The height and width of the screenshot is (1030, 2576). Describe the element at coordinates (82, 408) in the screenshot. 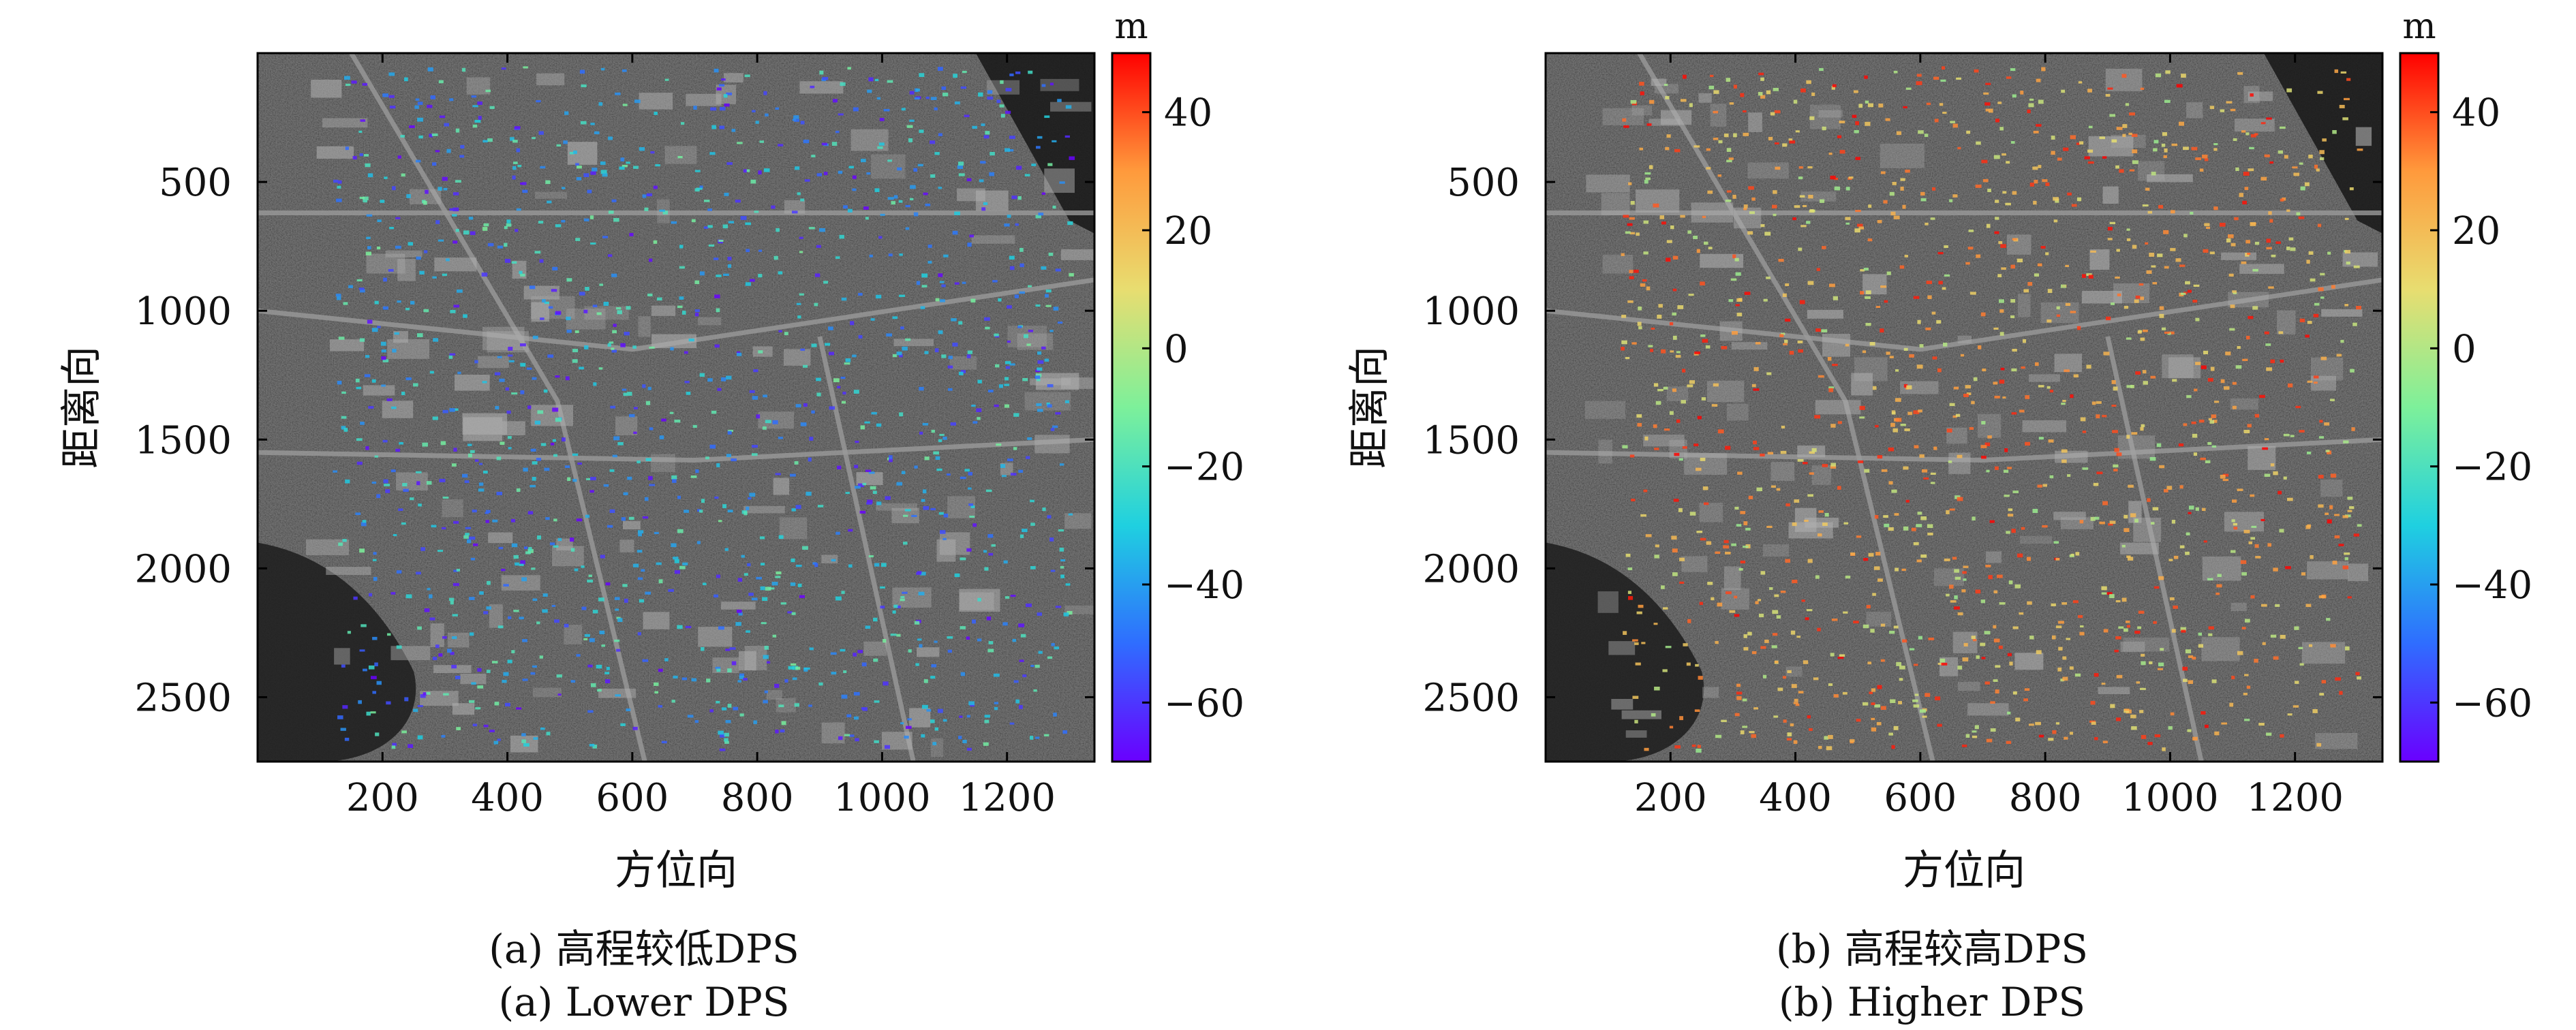

I see `y-axis-label: 距离向` at that location.